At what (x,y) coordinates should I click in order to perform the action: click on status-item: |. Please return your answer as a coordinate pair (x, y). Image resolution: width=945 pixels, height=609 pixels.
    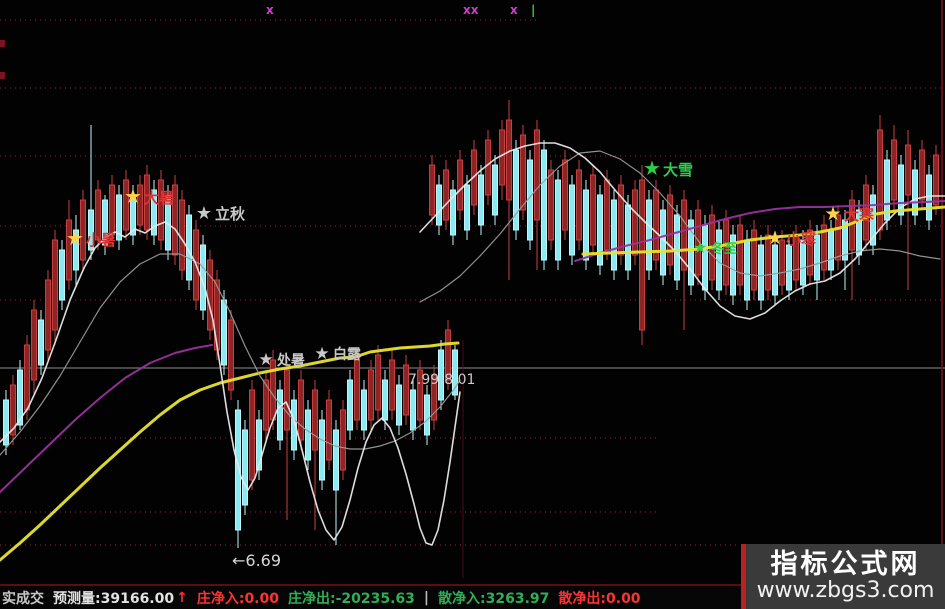
    Looking at the image, I should click on (426, 597).